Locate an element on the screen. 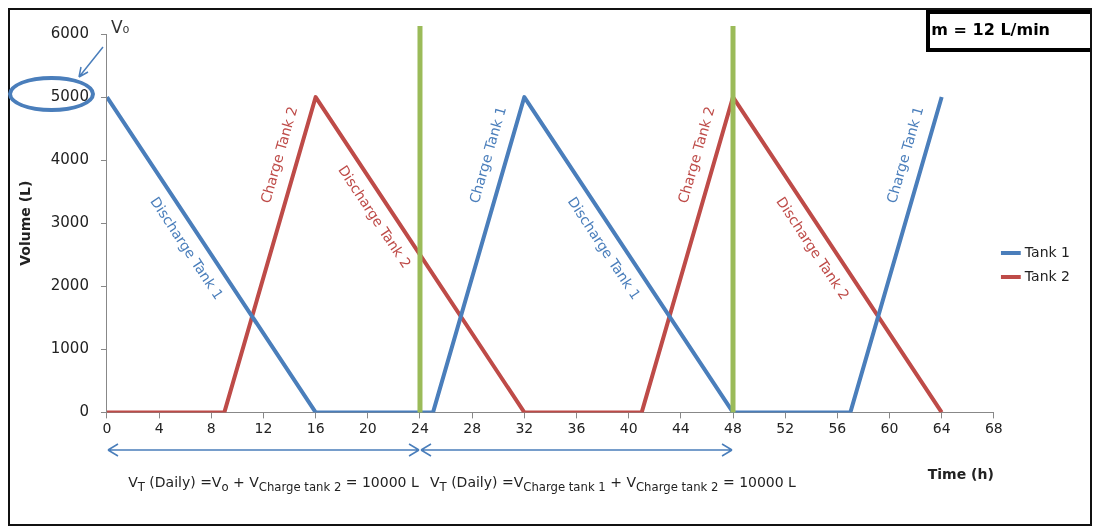 The width and height of the screenshot is (1102, 530). x-tick-label: 28 is located at coordinates (472, 428).